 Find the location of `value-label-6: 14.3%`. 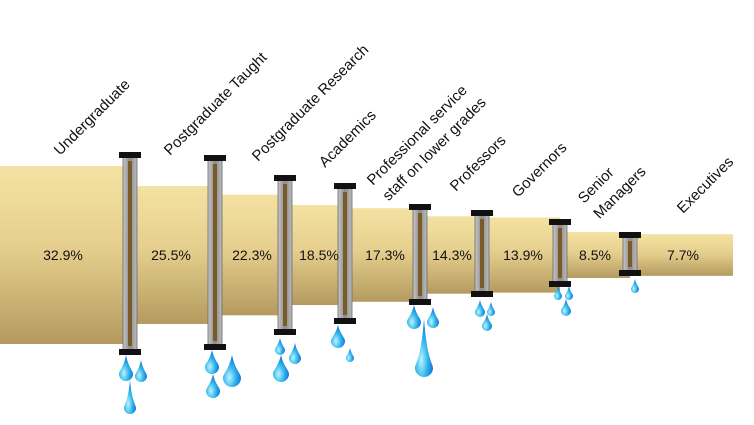

value-label-6: 14.3% is located at coordinates (452, 255).